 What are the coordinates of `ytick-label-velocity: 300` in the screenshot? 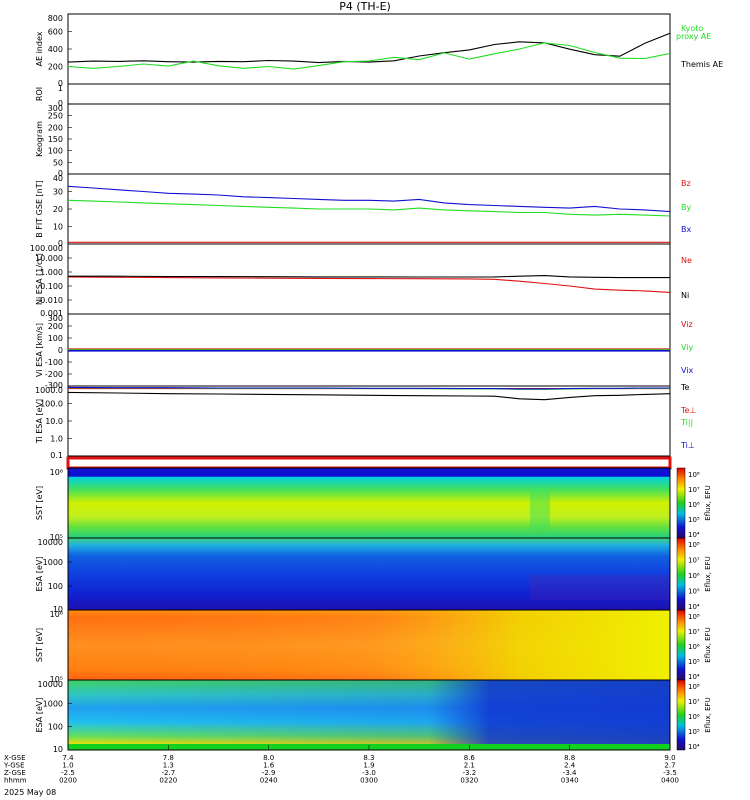 It's located at (55, 318).